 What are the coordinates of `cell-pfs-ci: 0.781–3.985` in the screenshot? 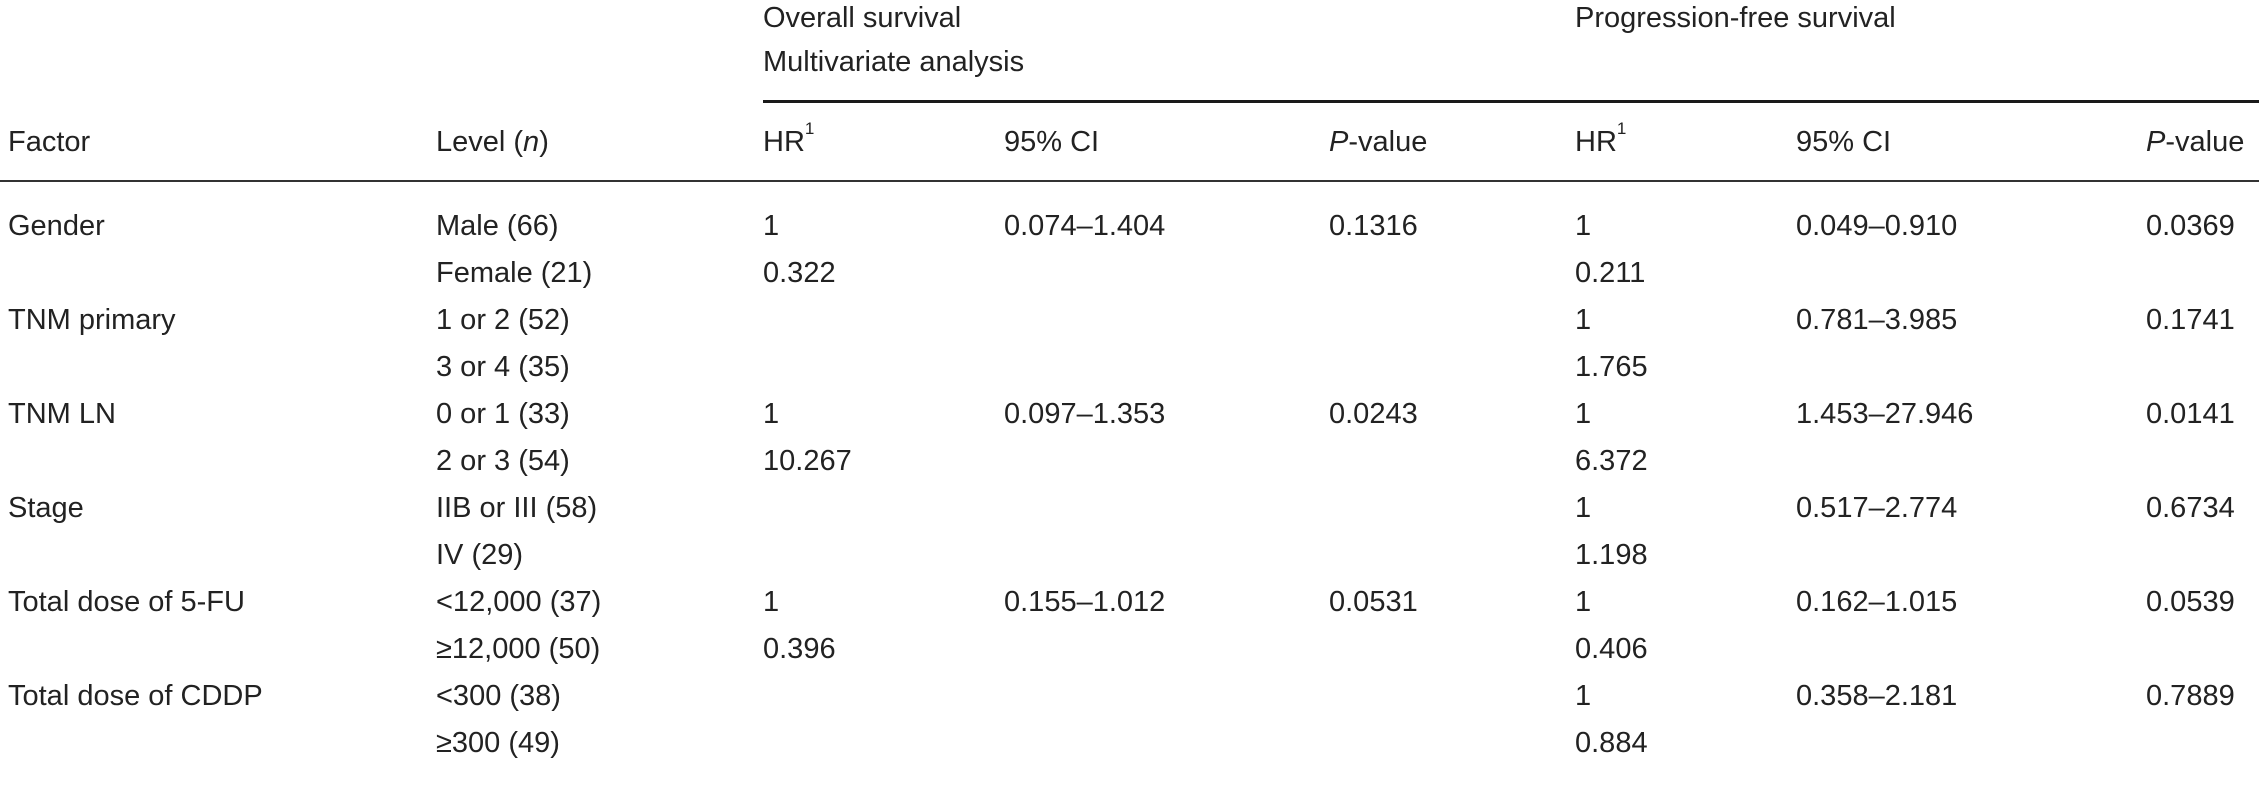 It's located at (1877, 320).